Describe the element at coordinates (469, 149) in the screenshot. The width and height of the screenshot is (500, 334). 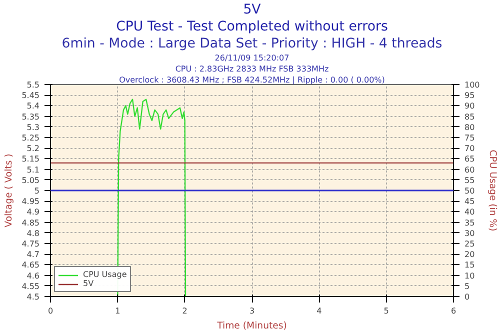
I see `y2-tick-label: 70` at that location.